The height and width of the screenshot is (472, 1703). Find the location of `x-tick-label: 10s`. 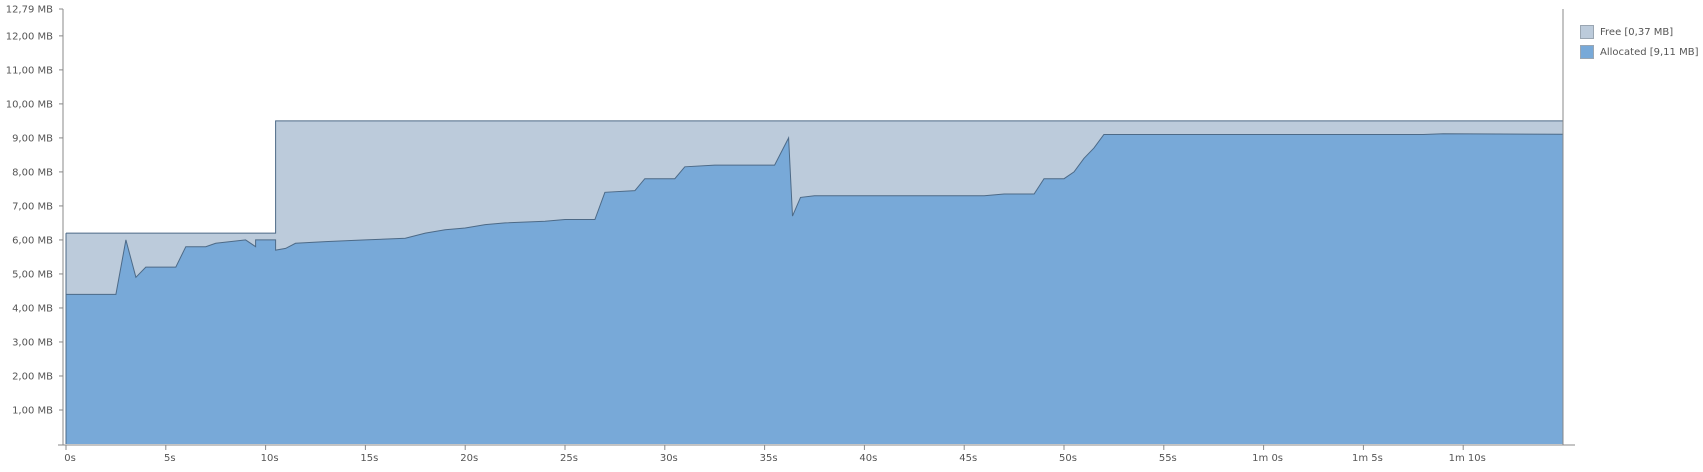

x-tick-label: 10s is located at coordinates (270, 458).